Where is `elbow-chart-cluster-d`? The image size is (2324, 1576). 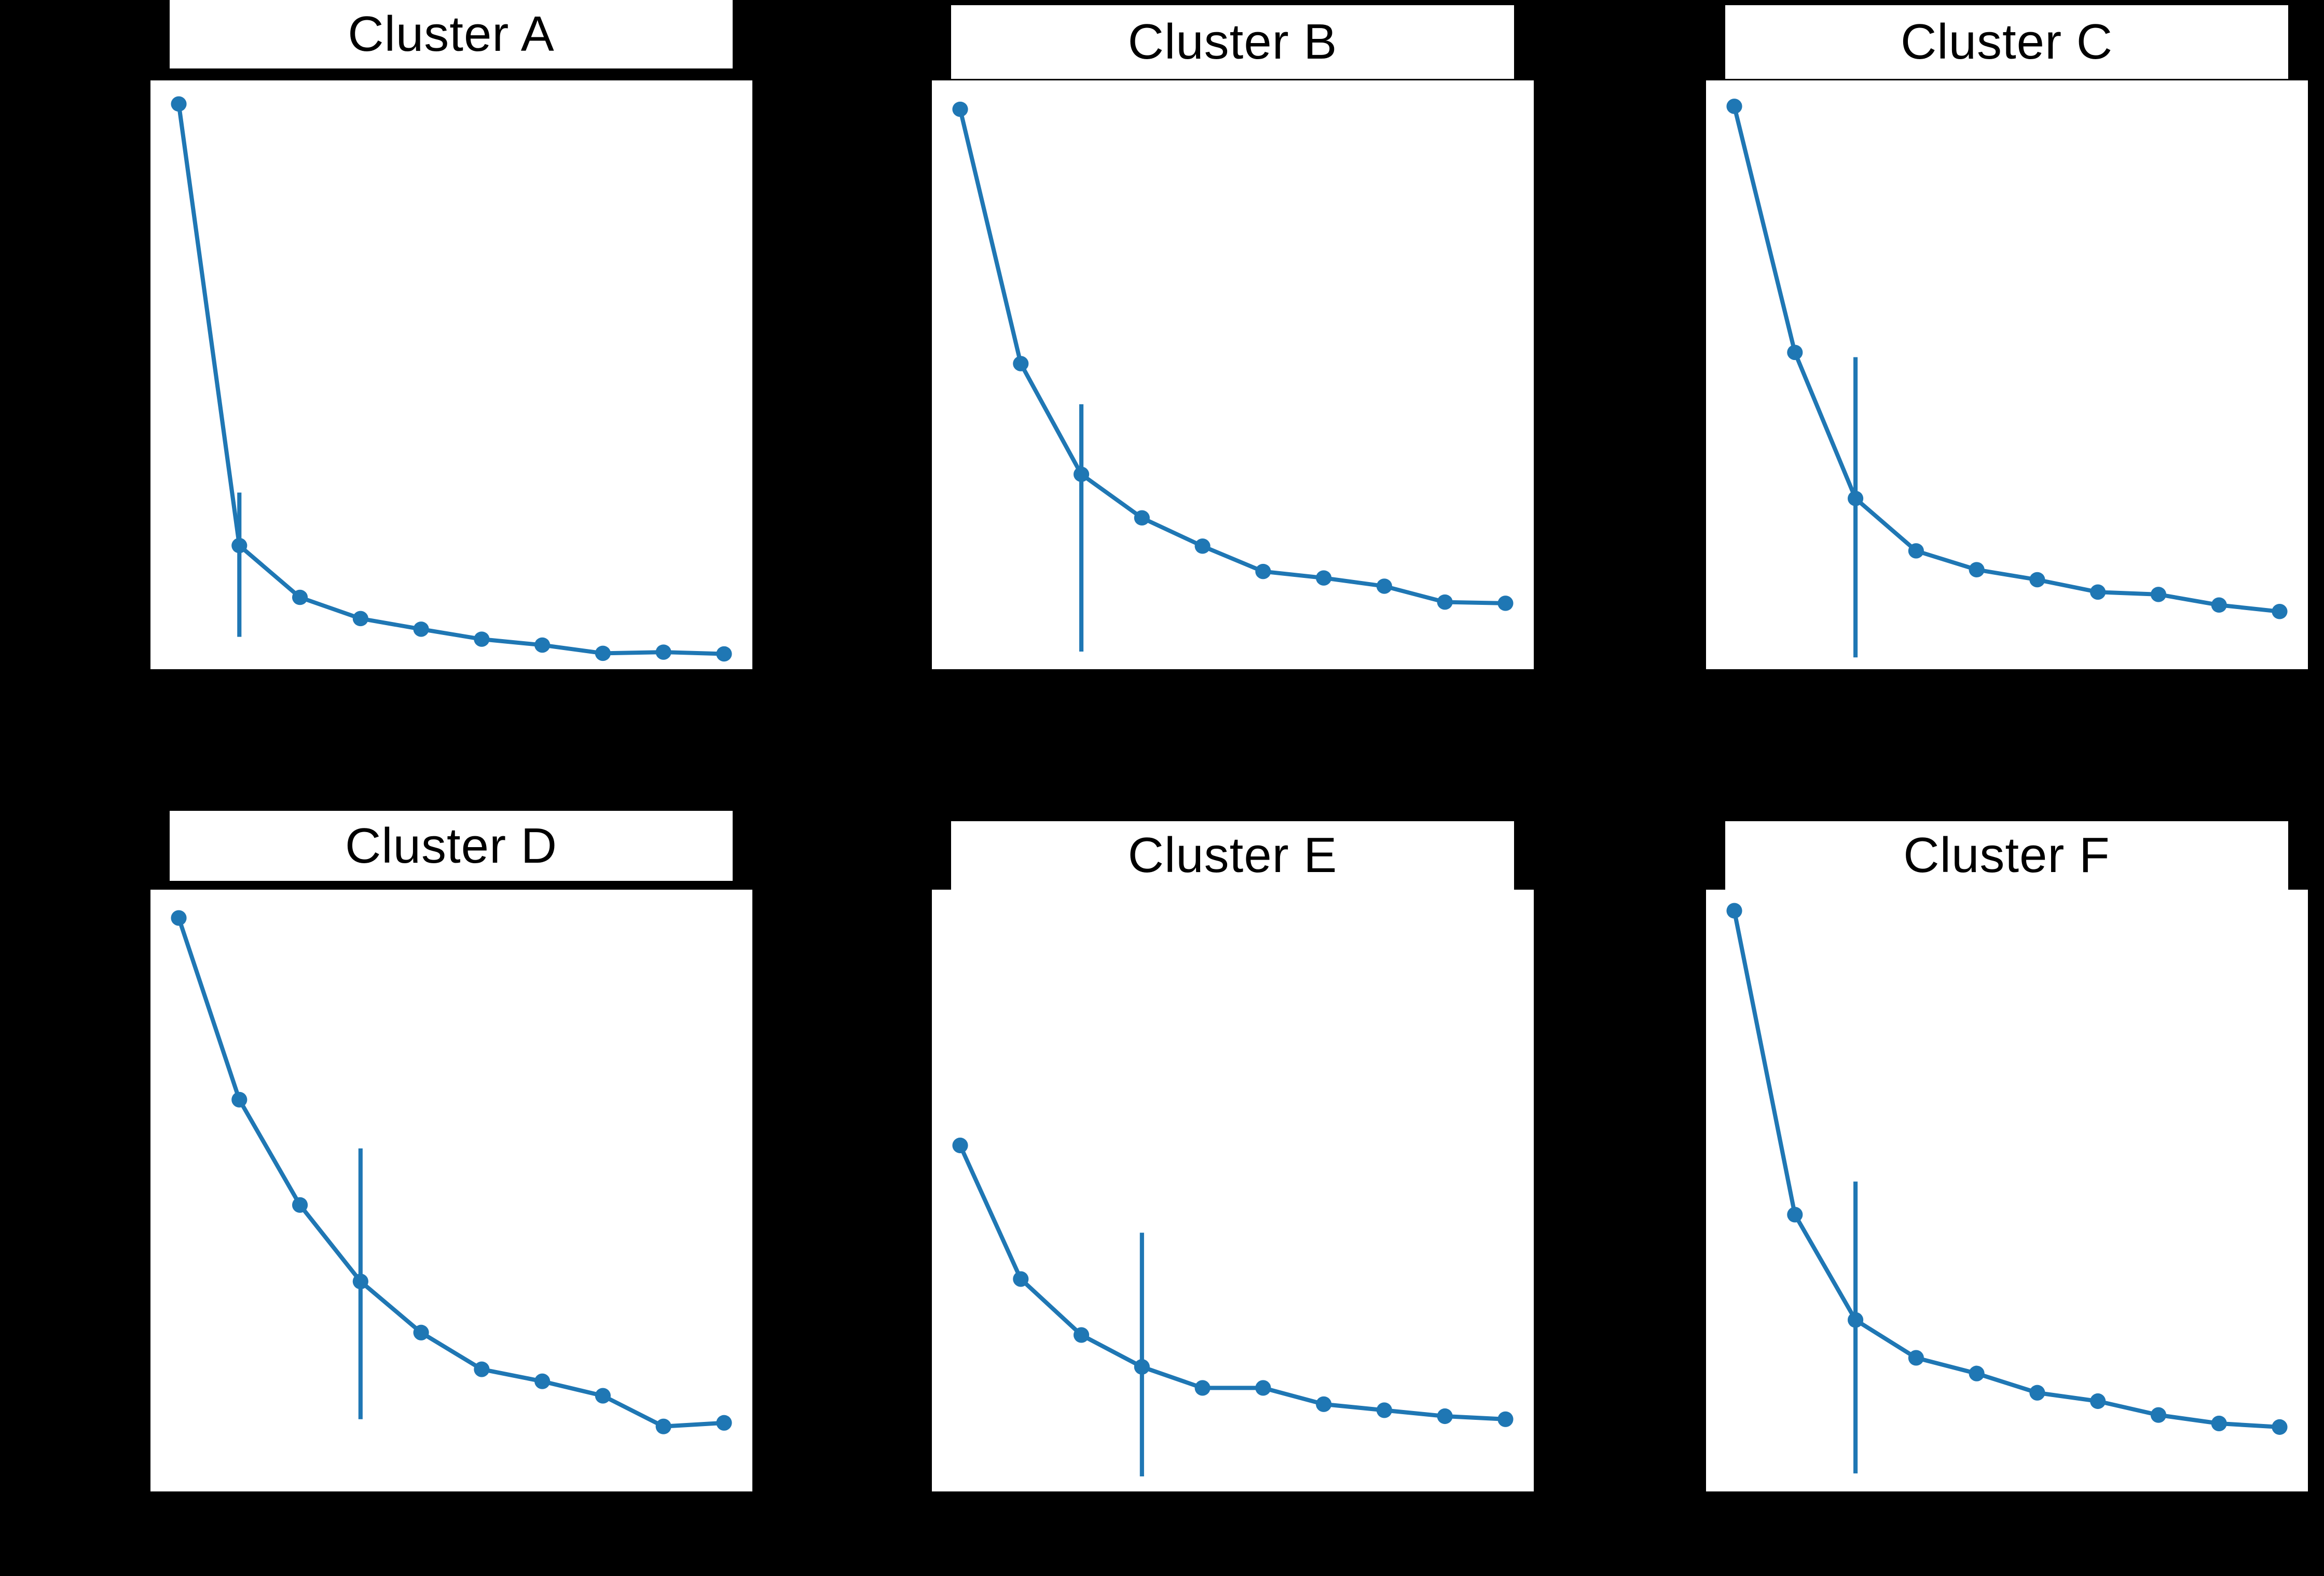 elbow-chart-cluster-d is located at coordinates (451, 1172).